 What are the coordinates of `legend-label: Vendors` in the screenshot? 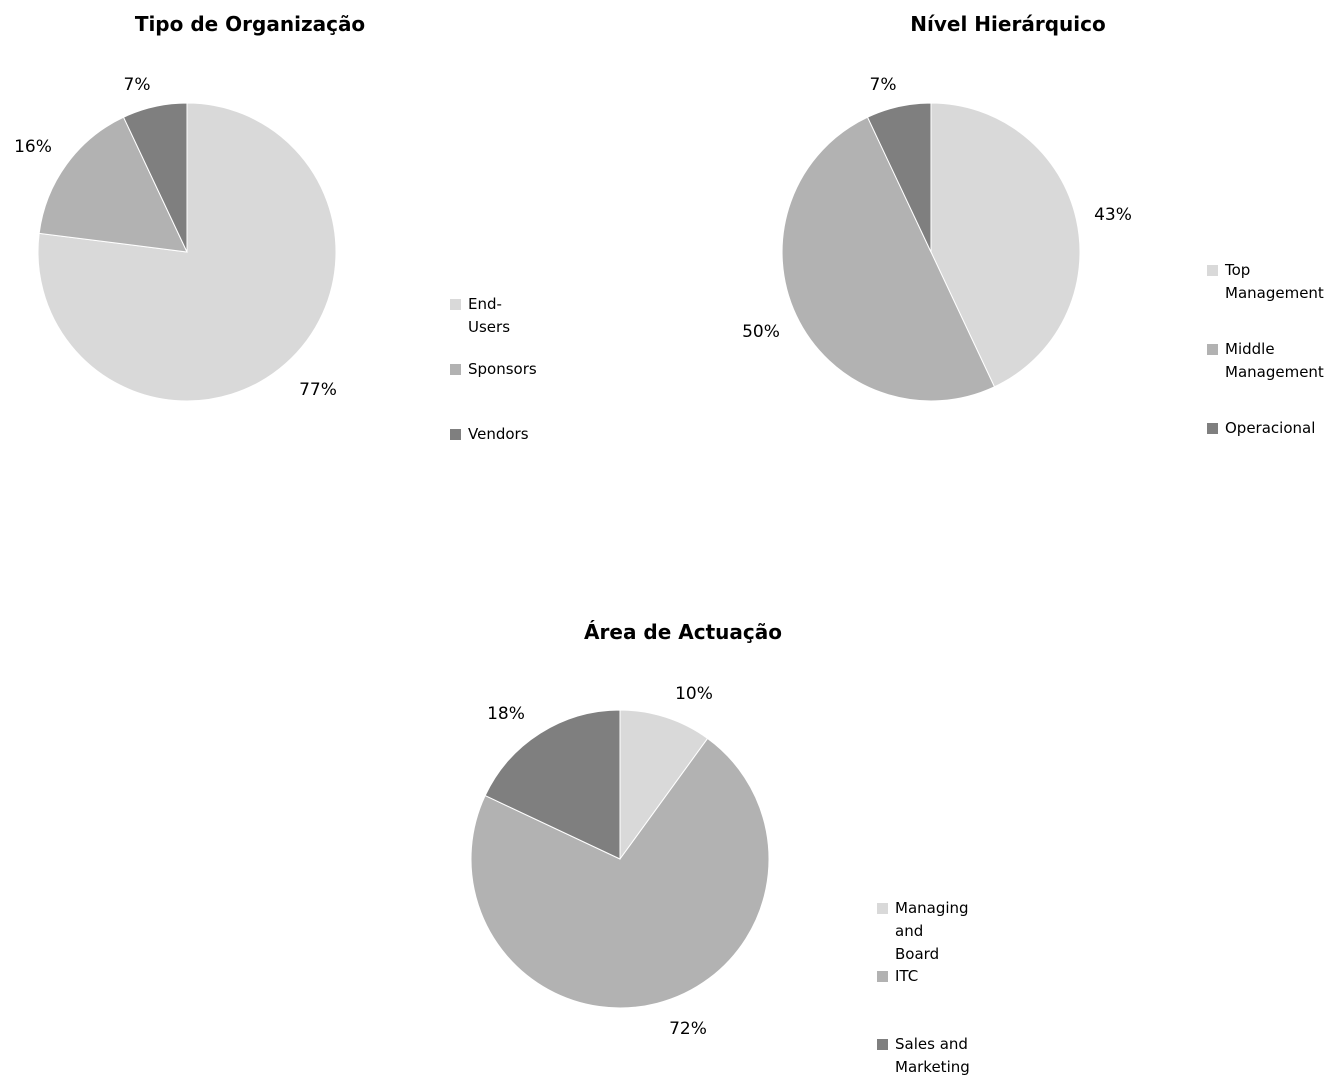 It's located at (498, 434).